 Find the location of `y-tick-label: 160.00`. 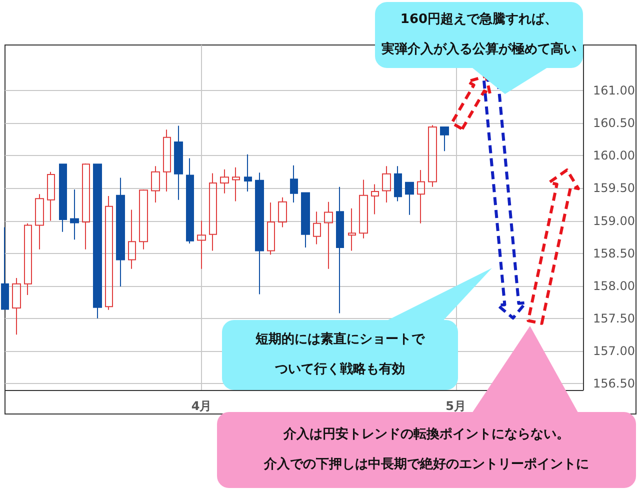

y-tick-label: 160.00 is located at coordinates (614, 155).